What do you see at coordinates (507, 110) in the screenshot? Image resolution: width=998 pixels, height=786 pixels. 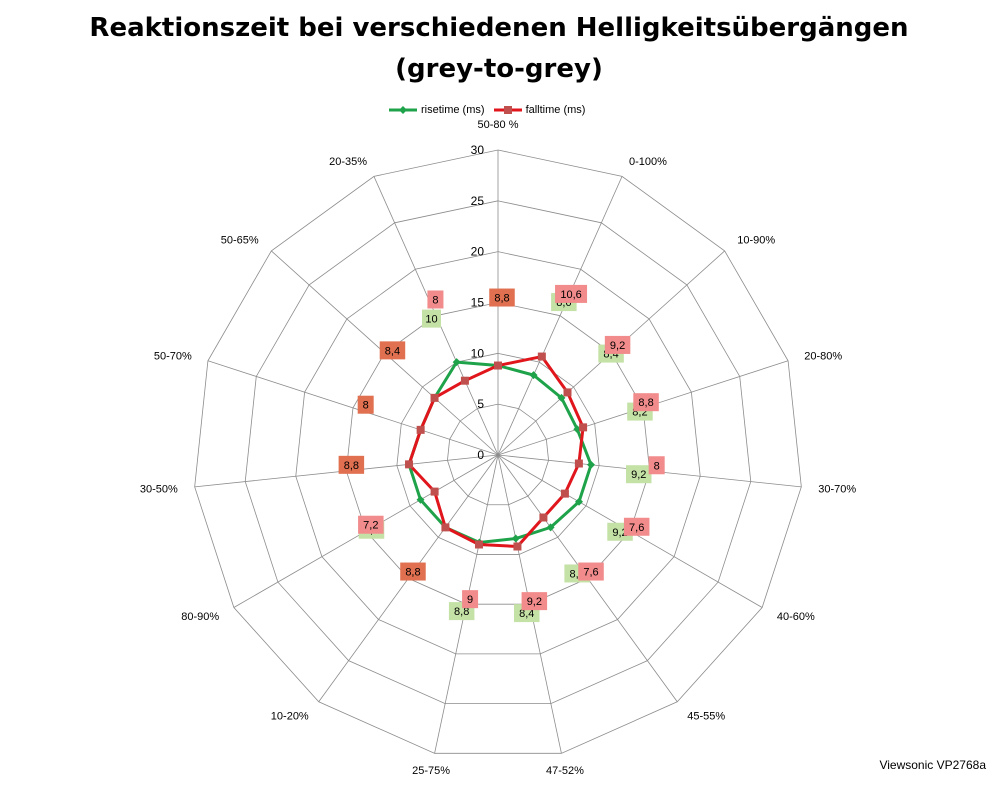 I see `legend-marker-falltime` at bounding box center [507, 110].